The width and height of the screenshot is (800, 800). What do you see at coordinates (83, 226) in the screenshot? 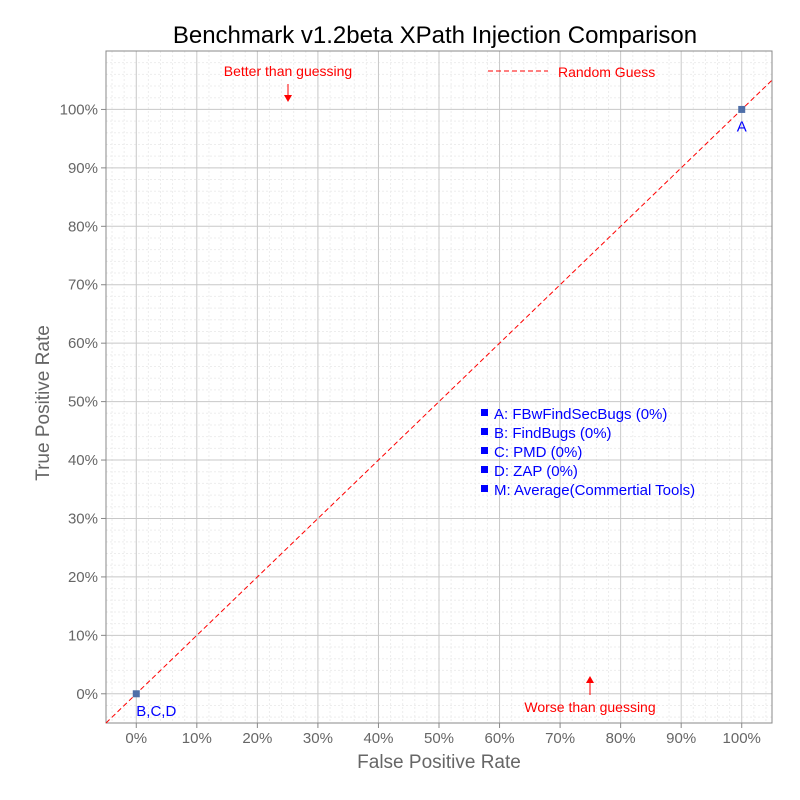
I see `y-tick-label: 80%` at bounding box center [83, 226].